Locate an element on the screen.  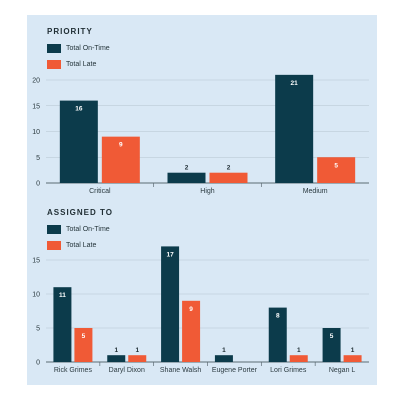
x-tick-label: Shane Walsh is located at coordinates (180, 370).